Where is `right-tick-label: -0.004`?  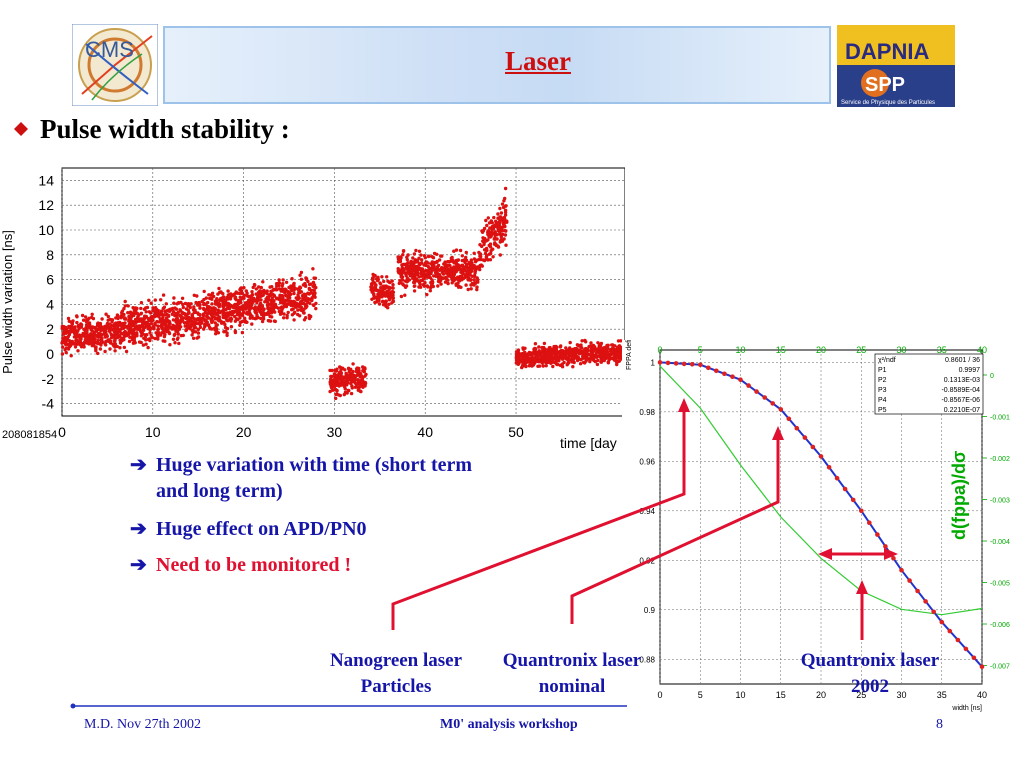 right-tick-label: -0.004 is located at coordinates (1000, 542).